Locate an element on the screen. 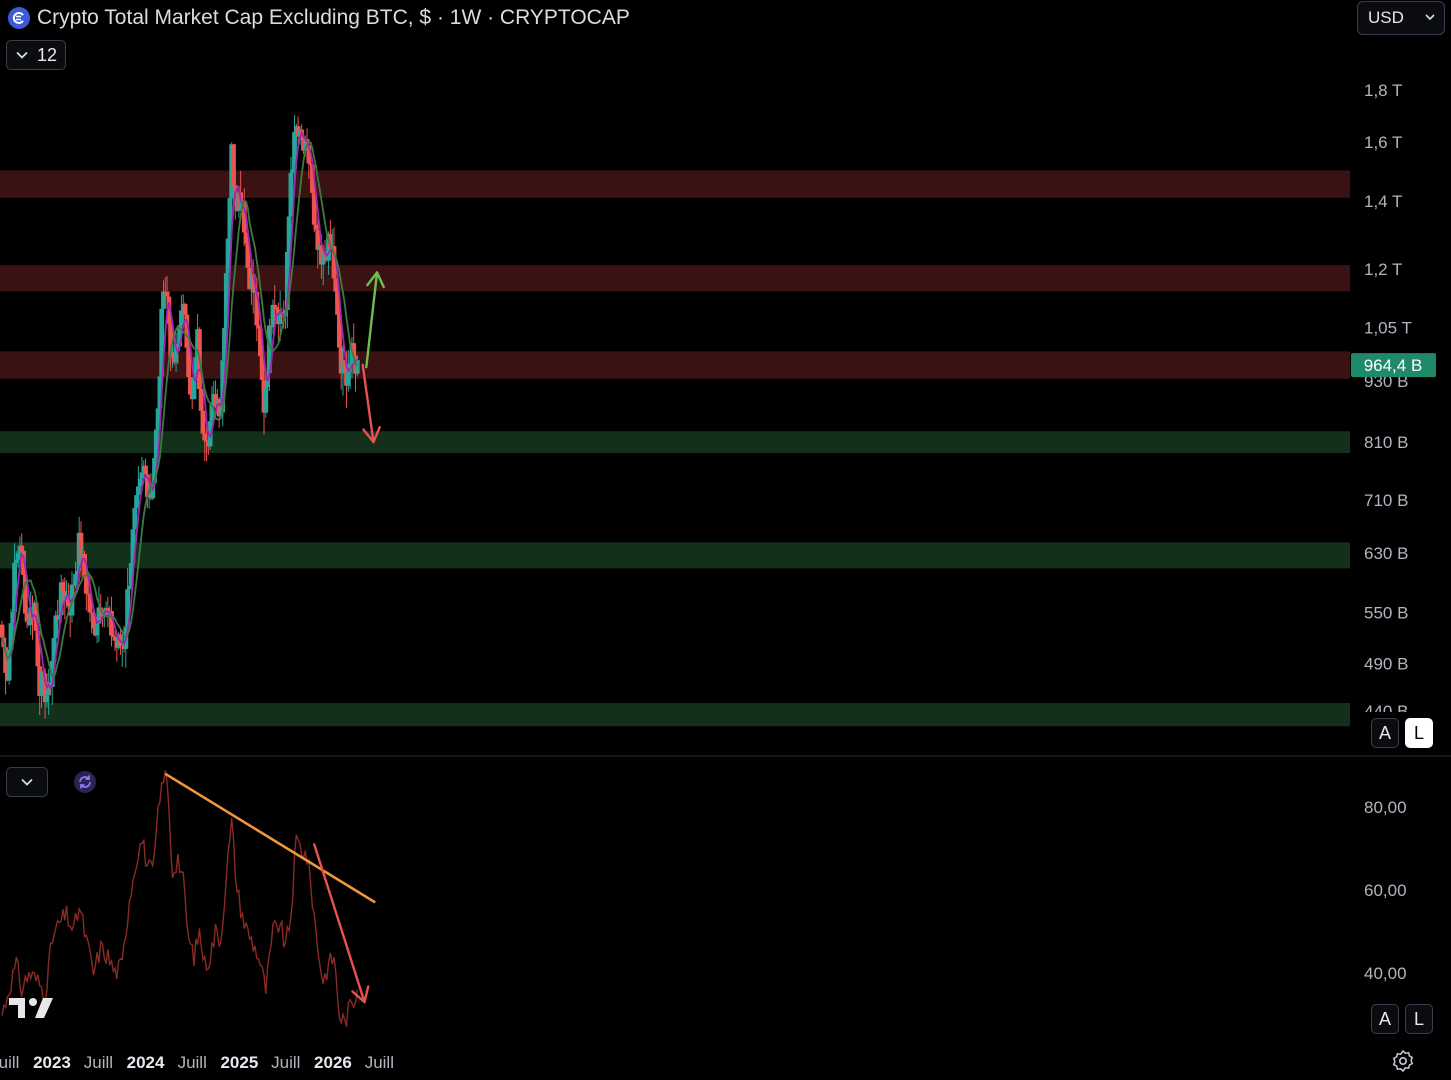 Image resolution: width=1451 pixels, height=1080 pixels. indicator-count: 12 is located at coordinates (47, 54).